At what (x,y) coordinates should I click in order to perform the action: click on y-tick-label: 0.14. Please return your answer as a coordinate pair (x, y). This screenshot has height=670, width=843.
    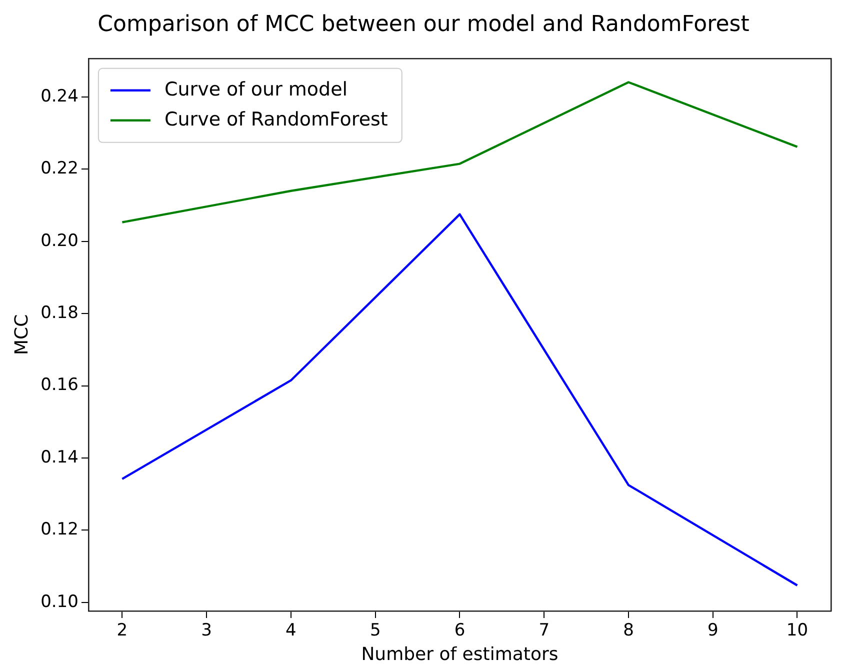
    Looking at the image, I should click on (59, 457).